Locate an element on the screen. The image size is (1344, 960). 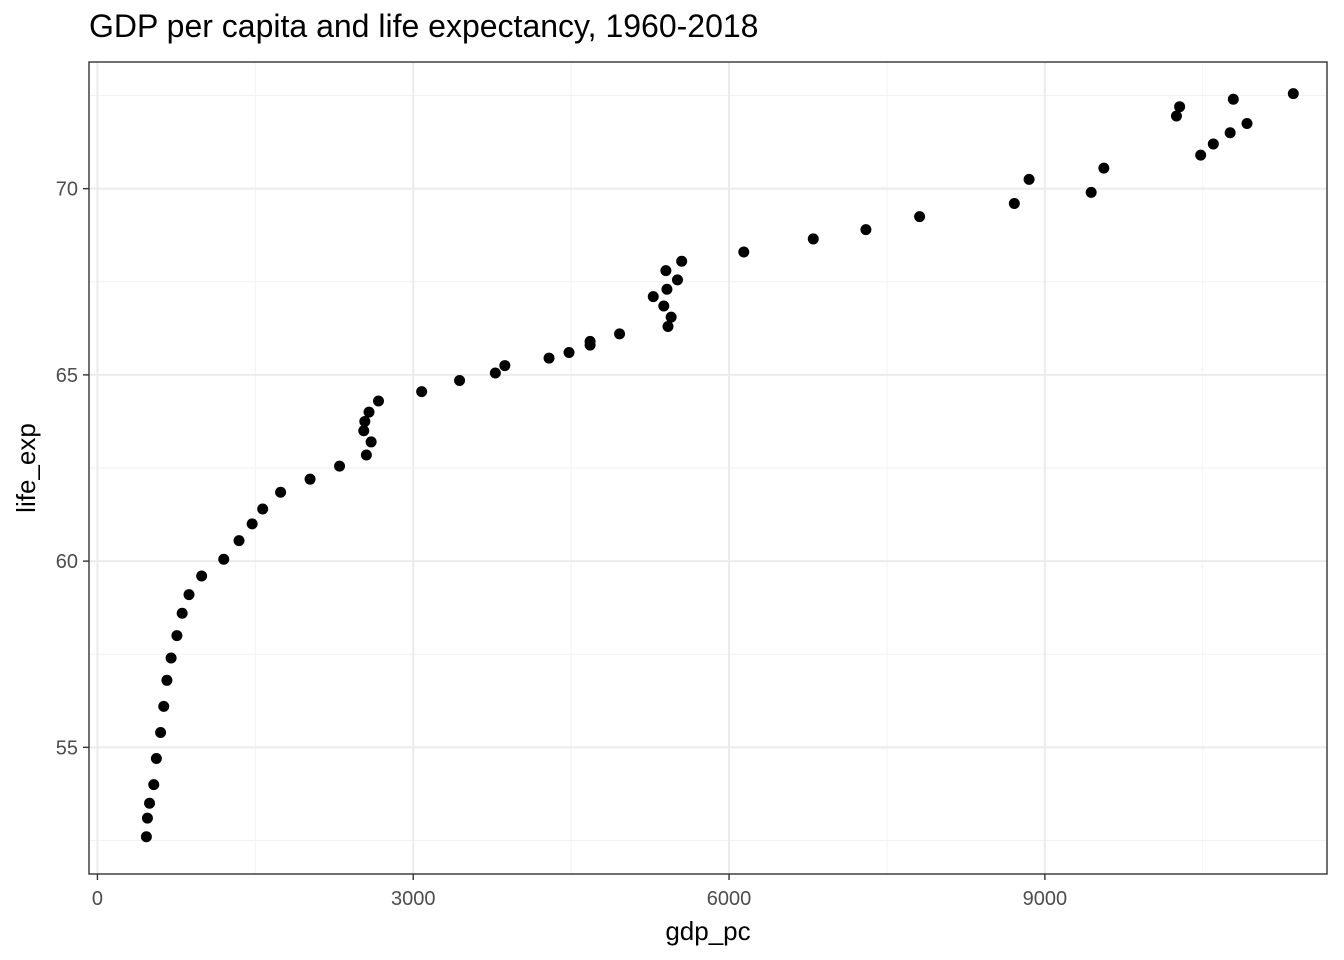
y-tick-label: 60 is located at coordinates (67, 562).